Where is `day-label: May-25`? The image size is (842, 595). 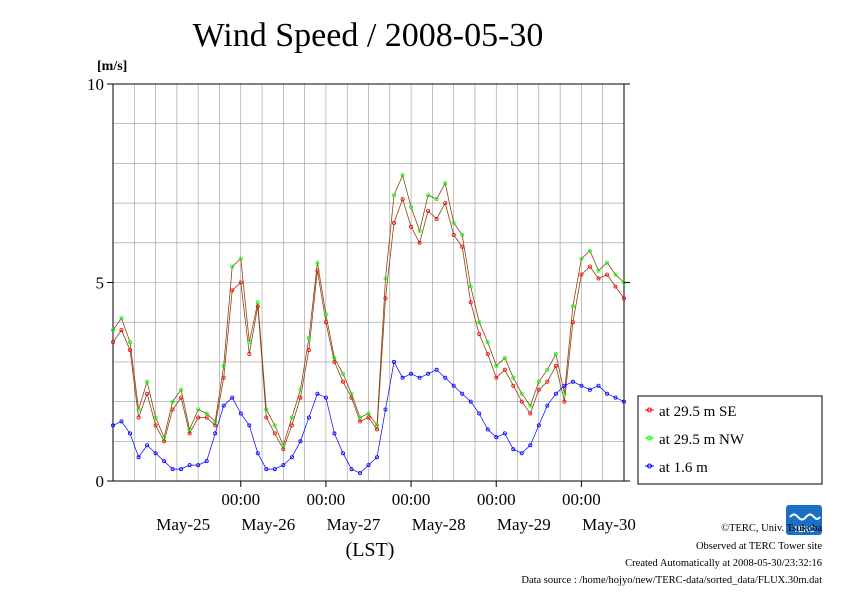 day-label: May-25 is located at coordinates (183, 524).